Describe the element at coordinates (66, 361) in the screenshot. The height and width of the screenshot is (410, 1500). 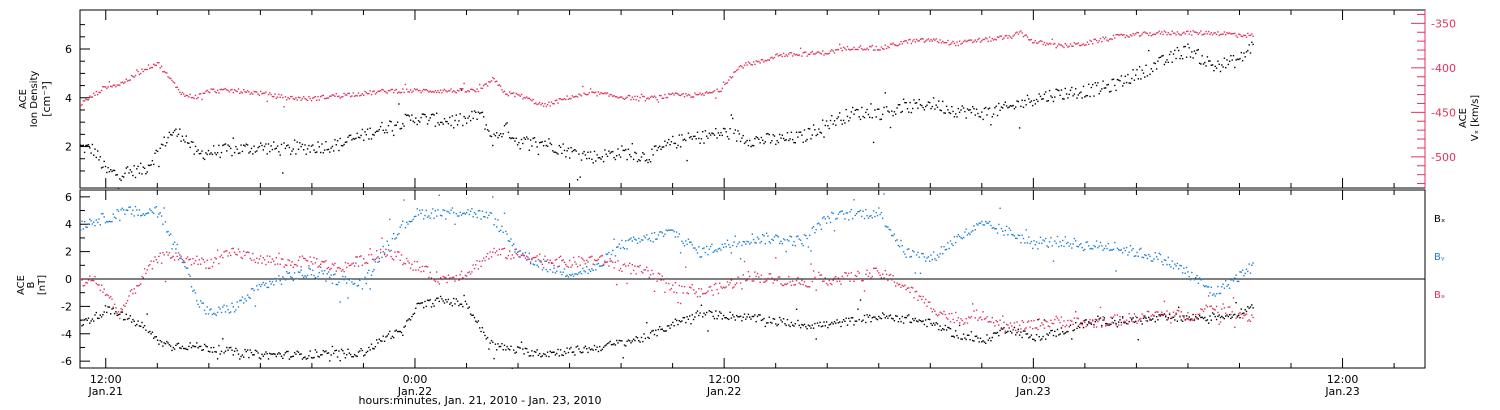
I see `bottom-left-tick-label: -6` at that location.